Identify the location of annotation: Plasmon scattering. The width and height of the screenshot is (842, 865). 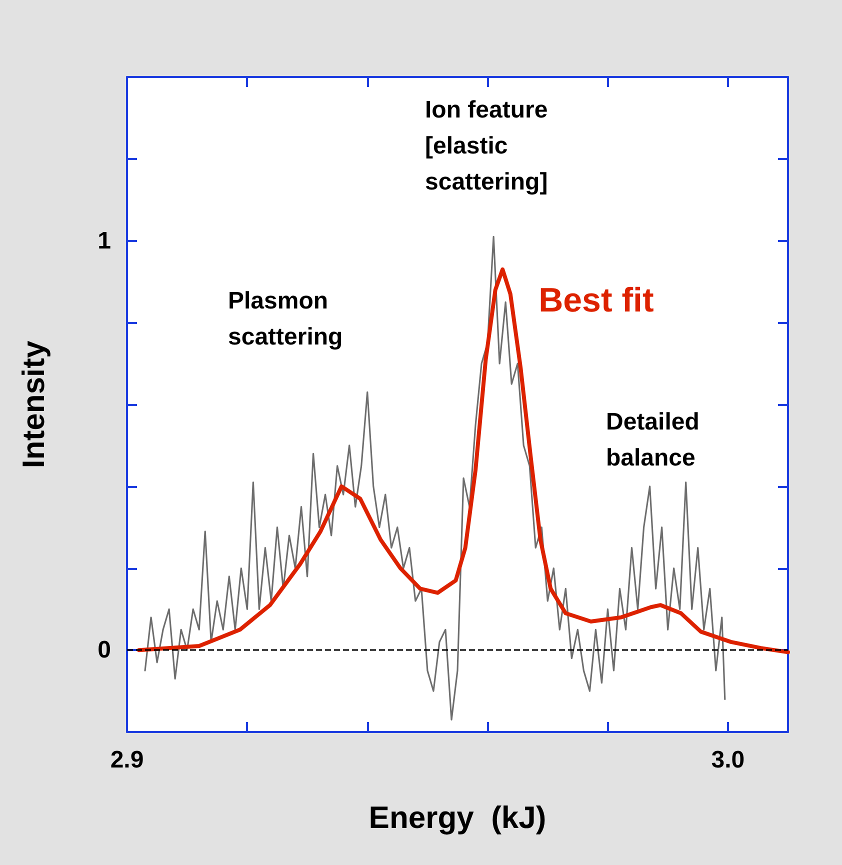
(285, 319).